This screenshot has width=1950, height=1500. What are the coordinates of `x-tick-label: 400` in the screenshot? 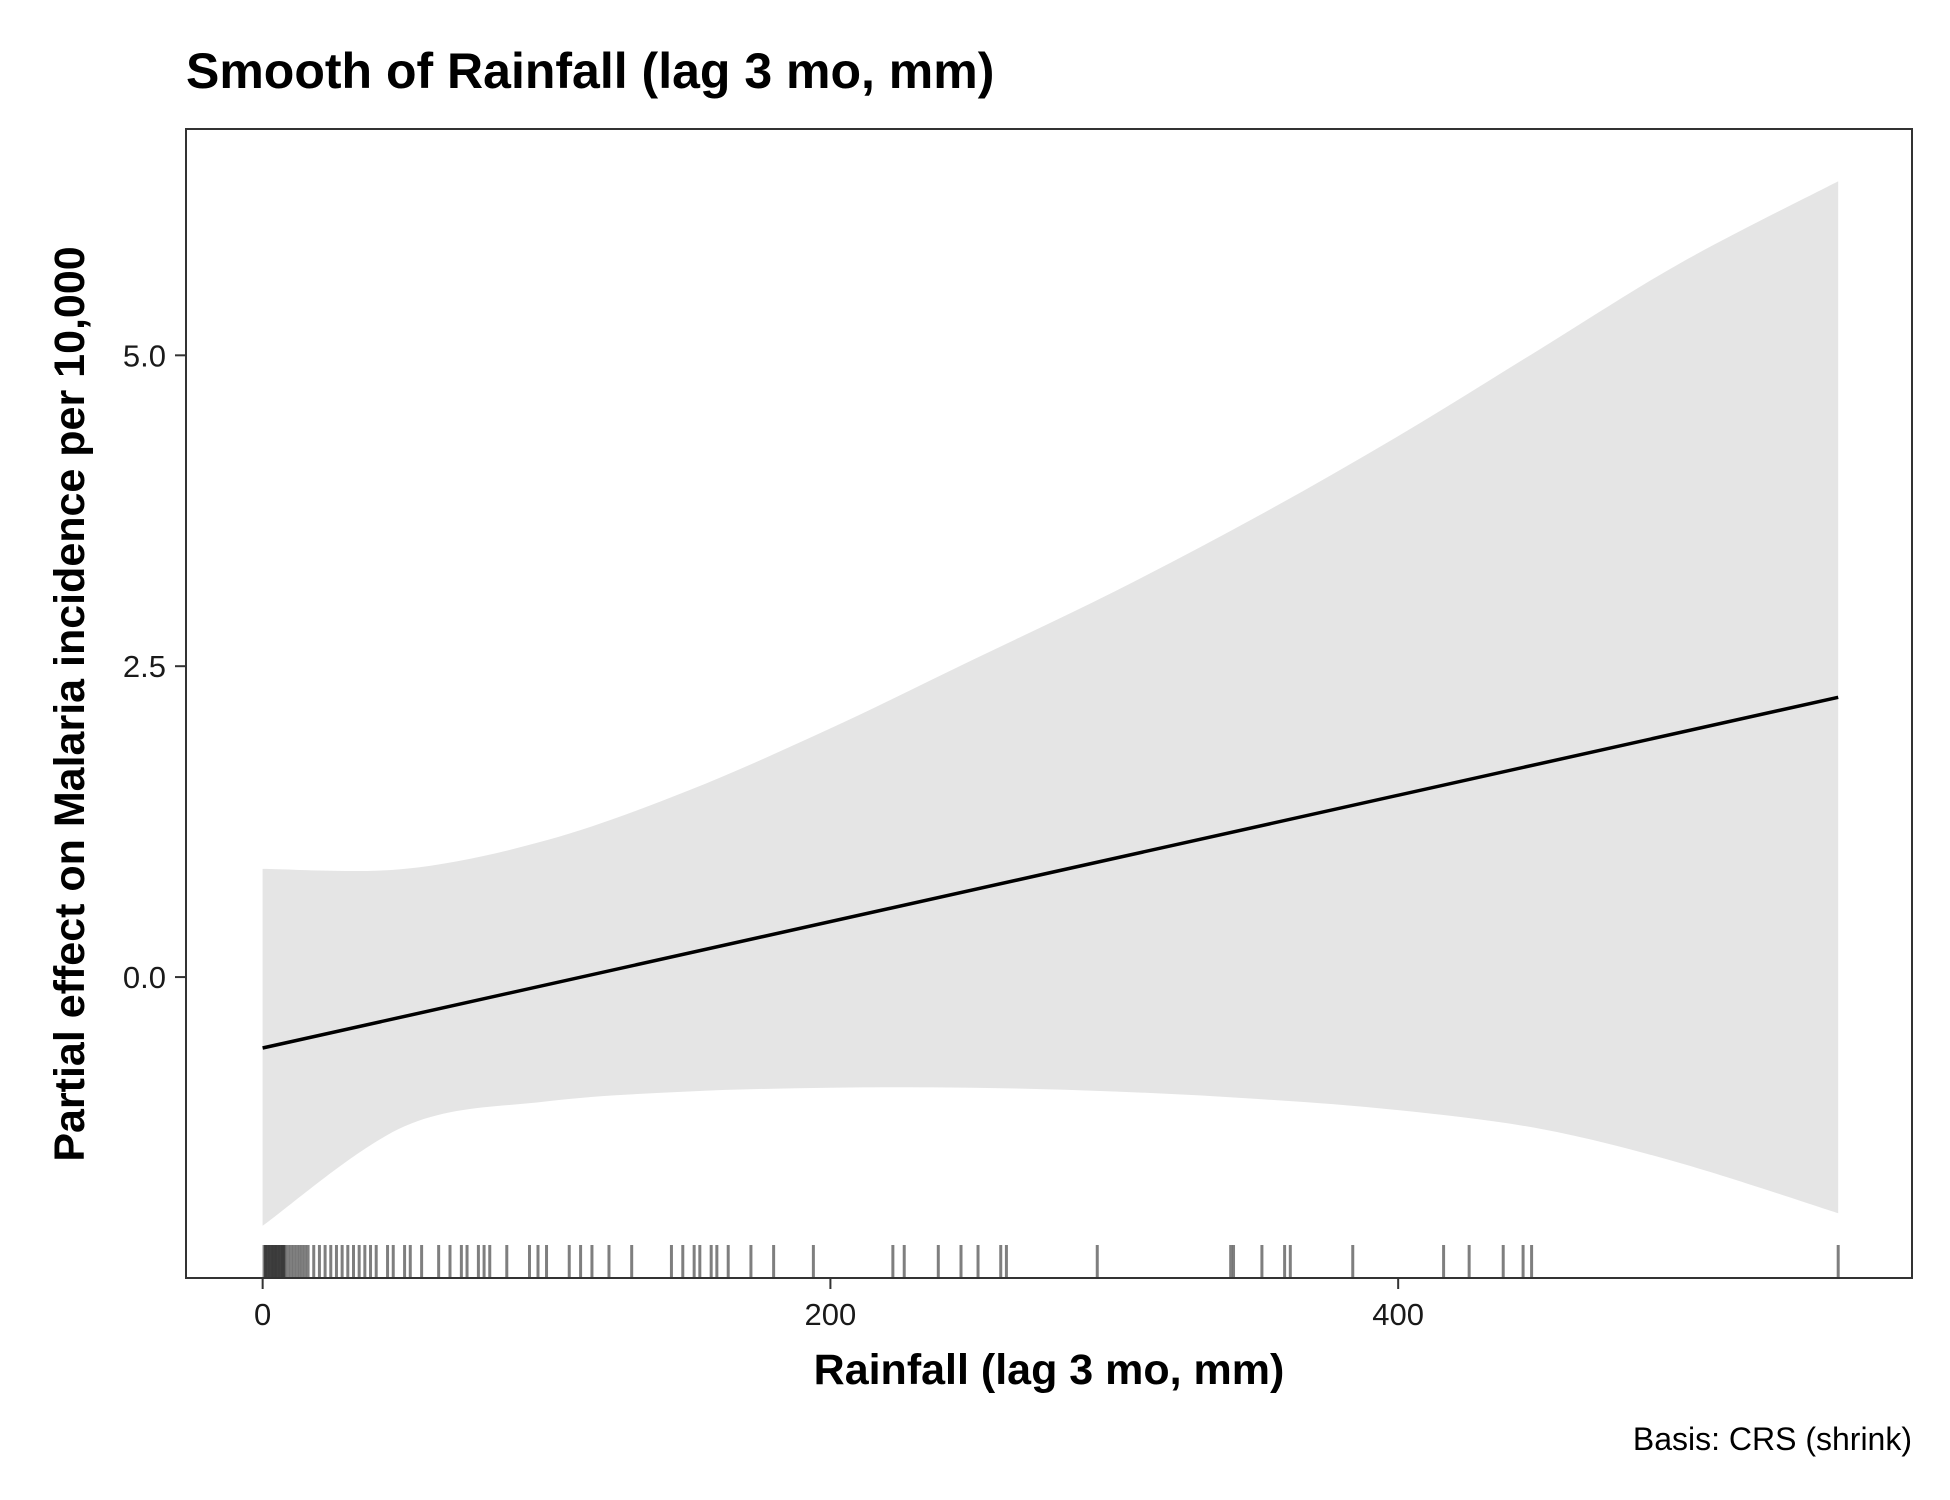 It's located at (1398, 1314).